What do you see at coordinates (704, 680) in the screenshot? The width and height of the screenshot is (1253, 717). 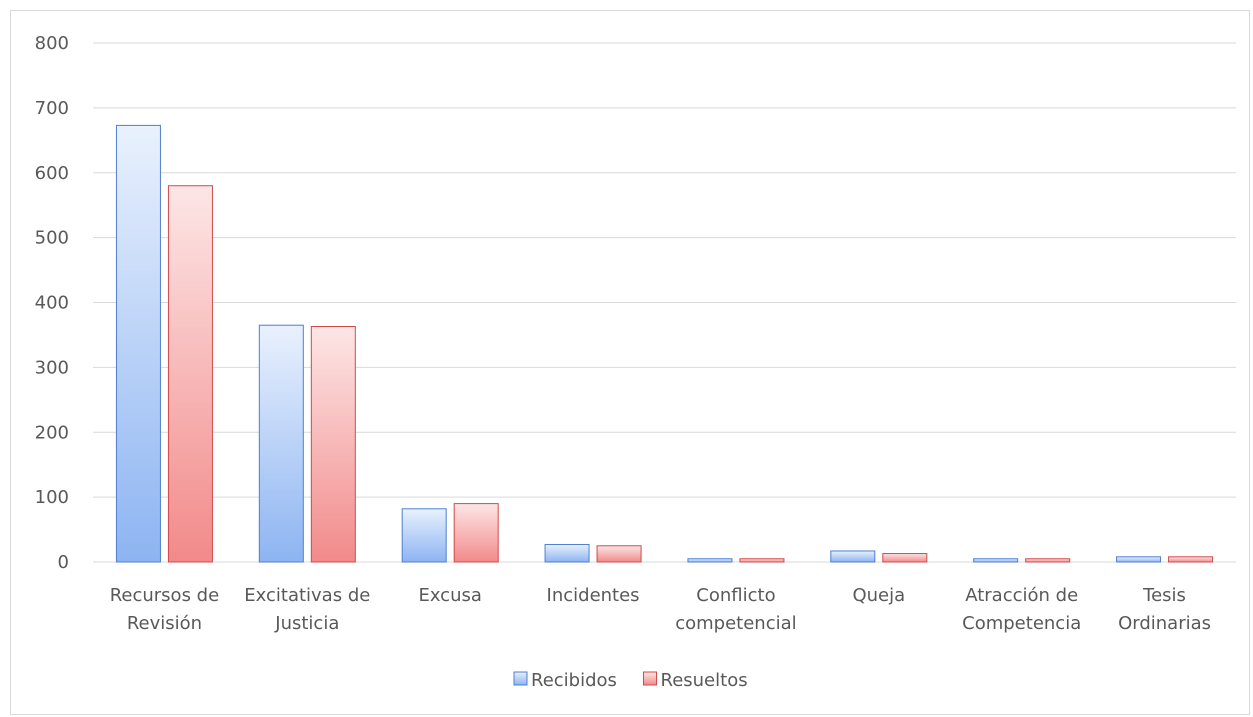 I see `legend-label-resueltos: Resueltos` at bounding box center [704, 680].